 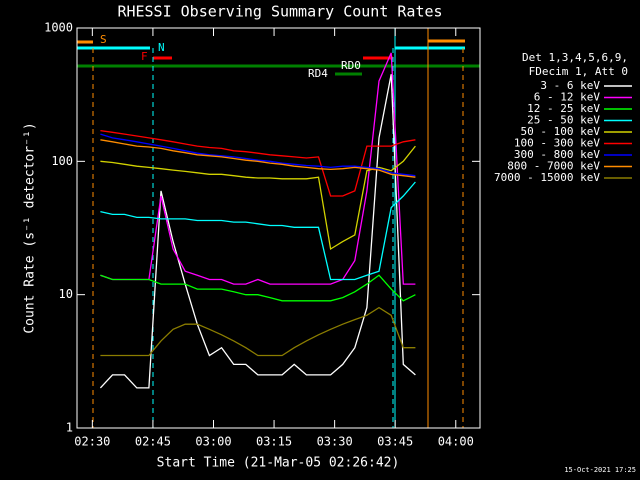 I want to click on x-tick-label: 03:30, so click(x=335, y=442).